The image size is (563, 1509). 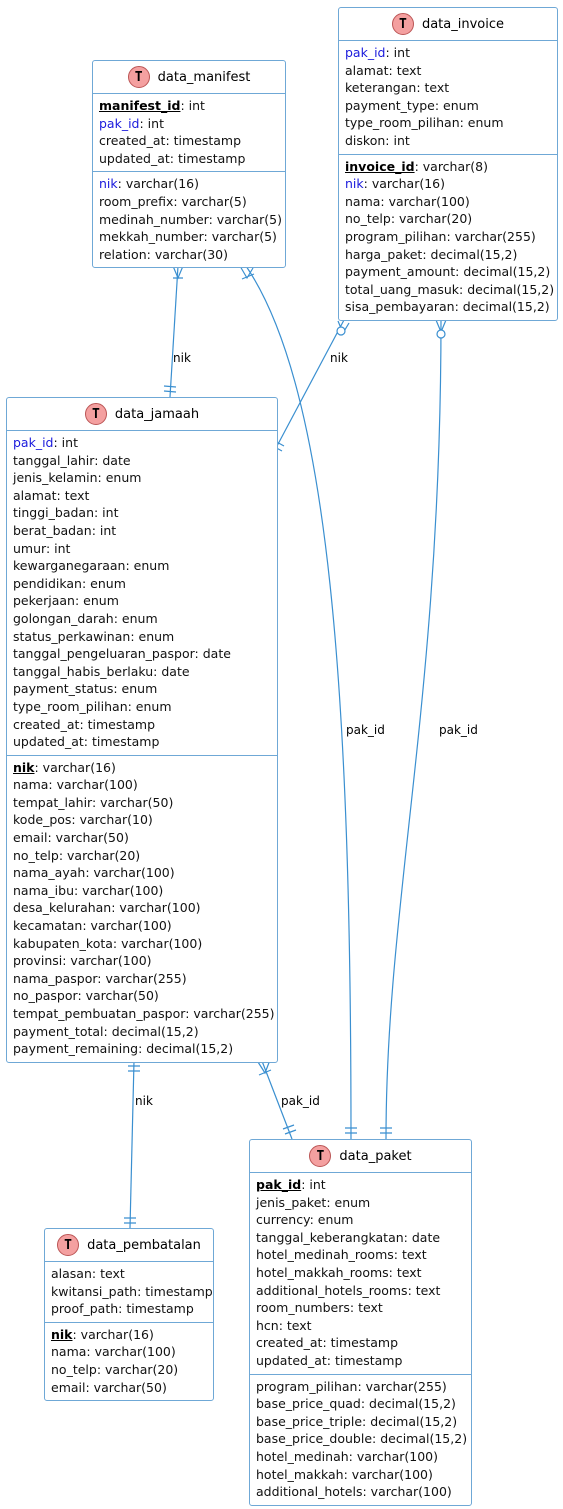 I want to click on attribute-name: nama_ayah, so click(x=49, y=873).